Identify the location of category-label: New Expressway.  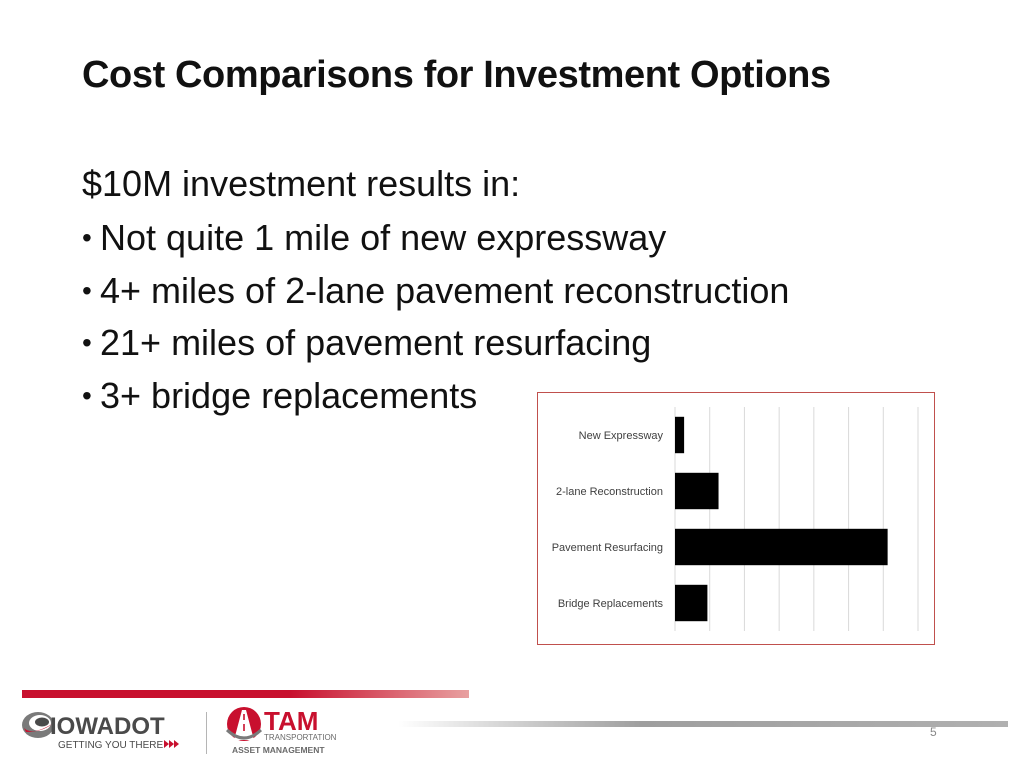
(621, 436).